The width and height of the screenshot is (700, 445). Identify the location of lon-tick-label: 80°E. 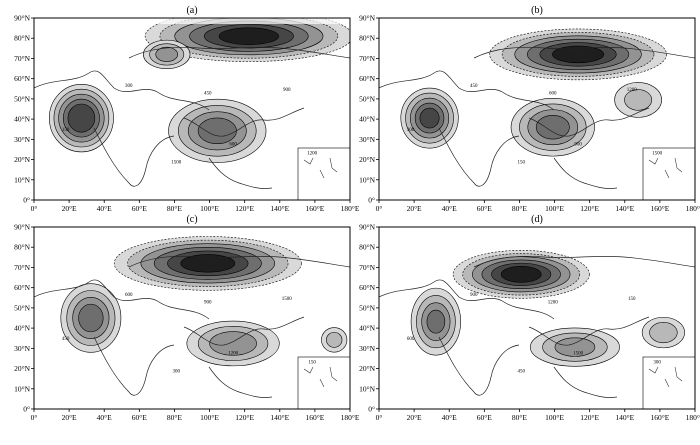
(519, 208).